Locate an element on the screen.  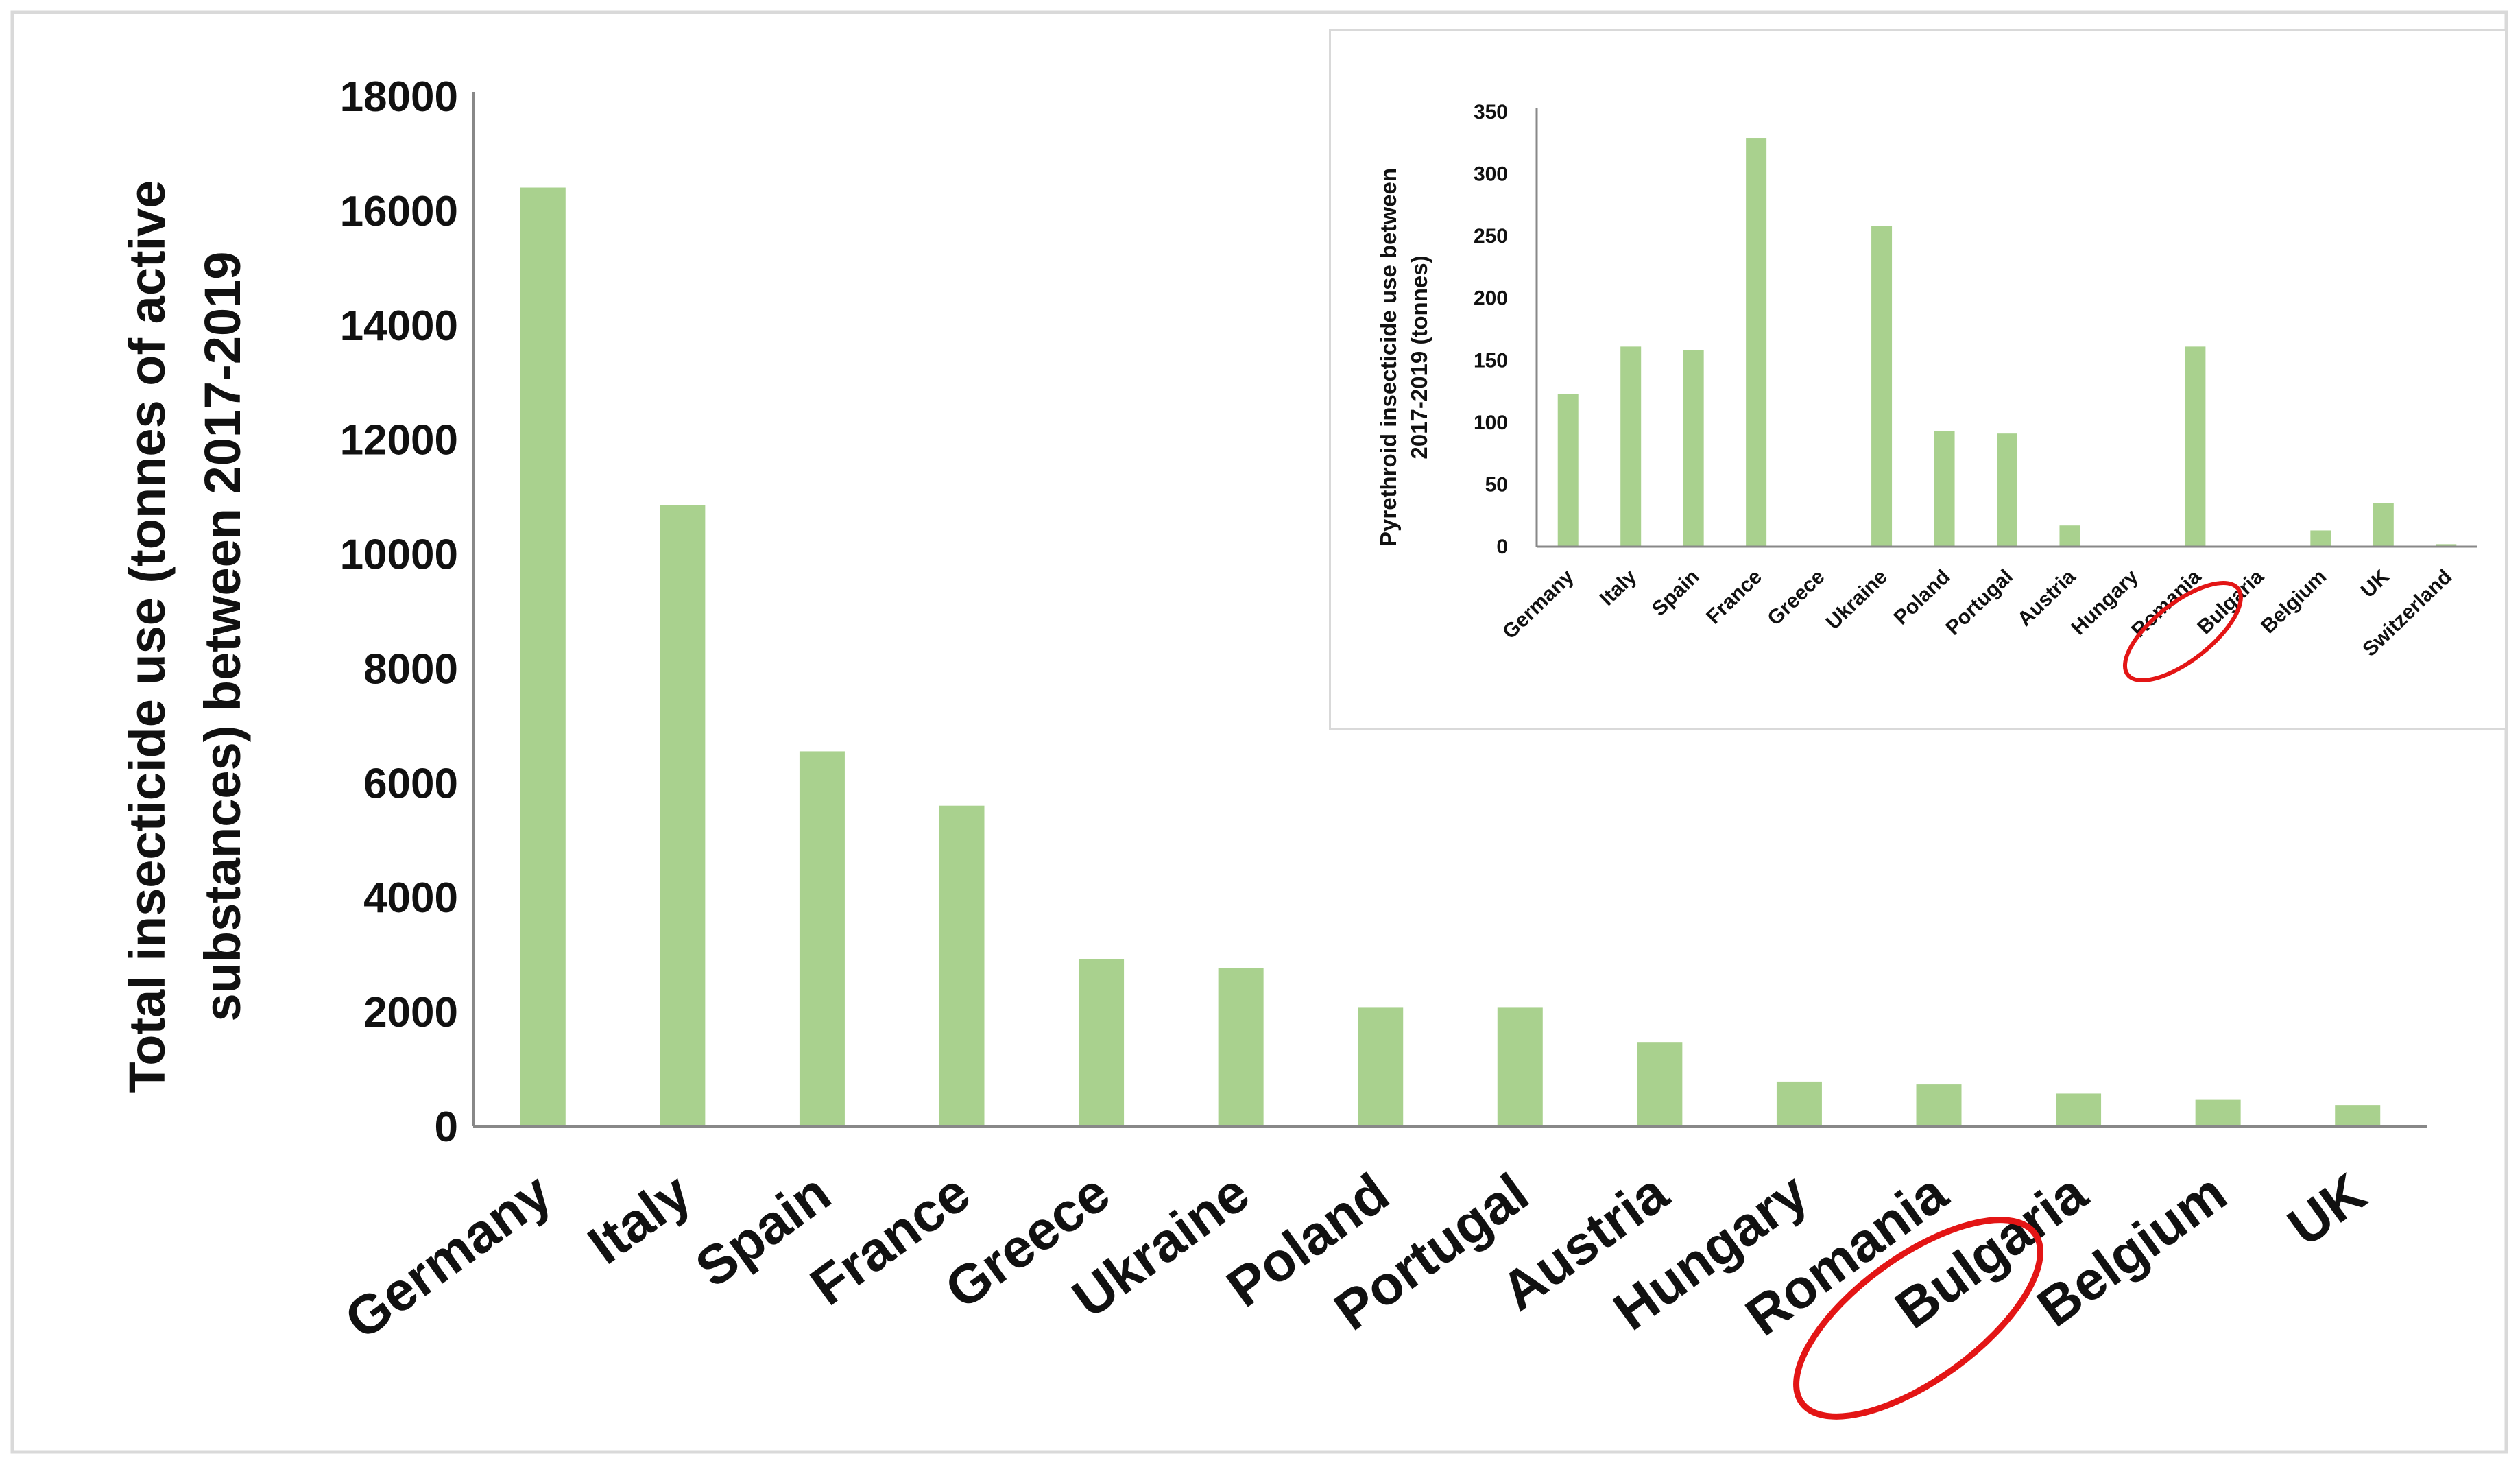
main-bar-poland is located at coordinates (1381, 1066).